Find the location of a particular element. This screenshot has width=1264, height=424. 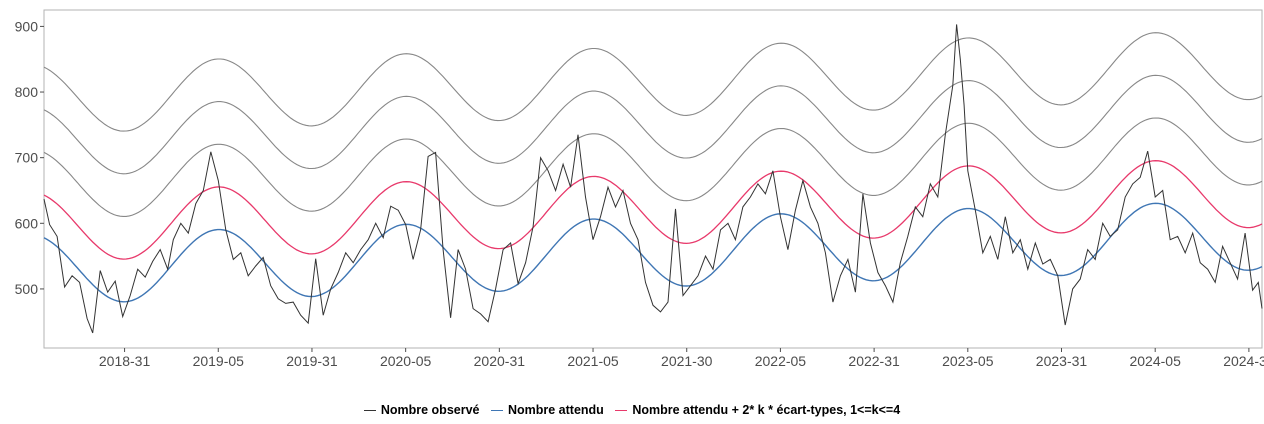

legend-item-expected: Nombre attendu is located at coordinates (547, 410).